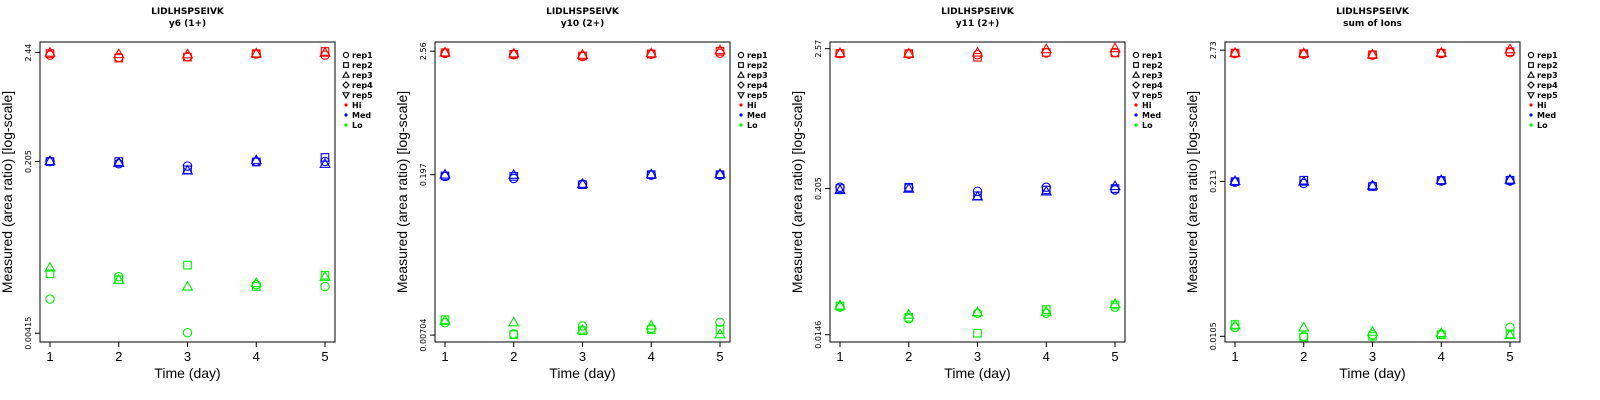  What do you see at coordinates (582, 192) in the screenshot?
I see `plot-frame` at bounding box center [582, 192].